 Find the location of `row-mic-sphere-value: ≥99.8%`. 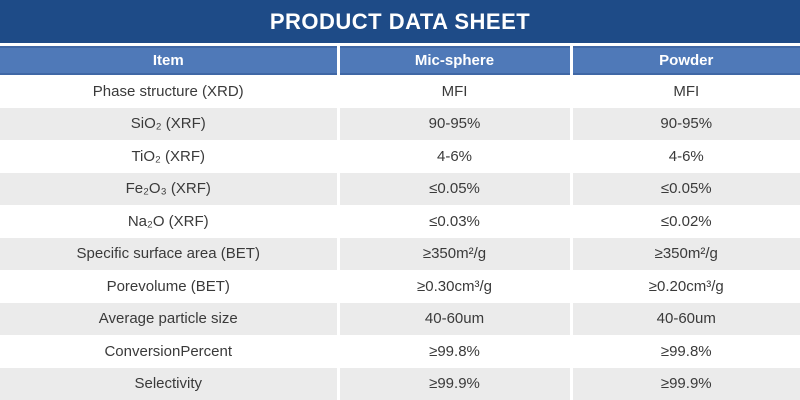

row-mic-sphere-value: ≥99.8% is located at coordinates (453, 351).